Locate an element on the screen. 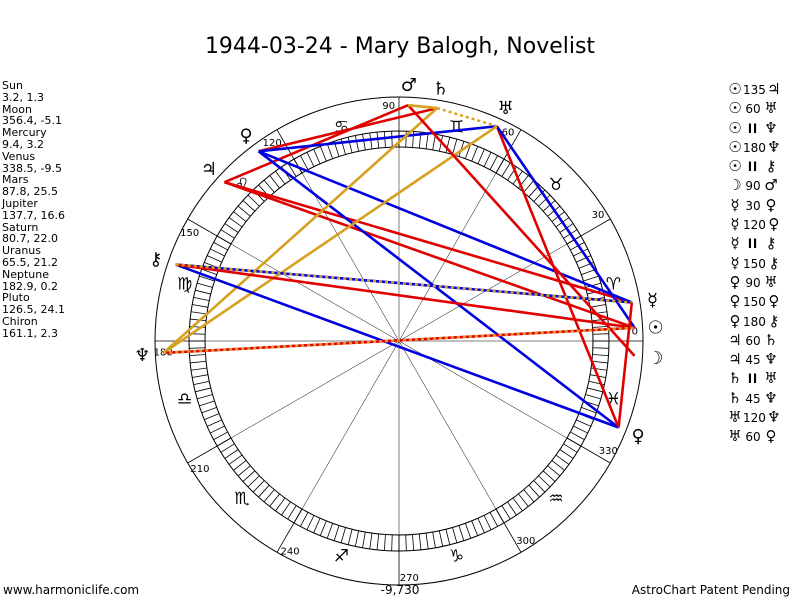 The height and width of the screenshot is (600, 800). chiron-glyph-icon: ⚷ is located at coordinates (771, 166).